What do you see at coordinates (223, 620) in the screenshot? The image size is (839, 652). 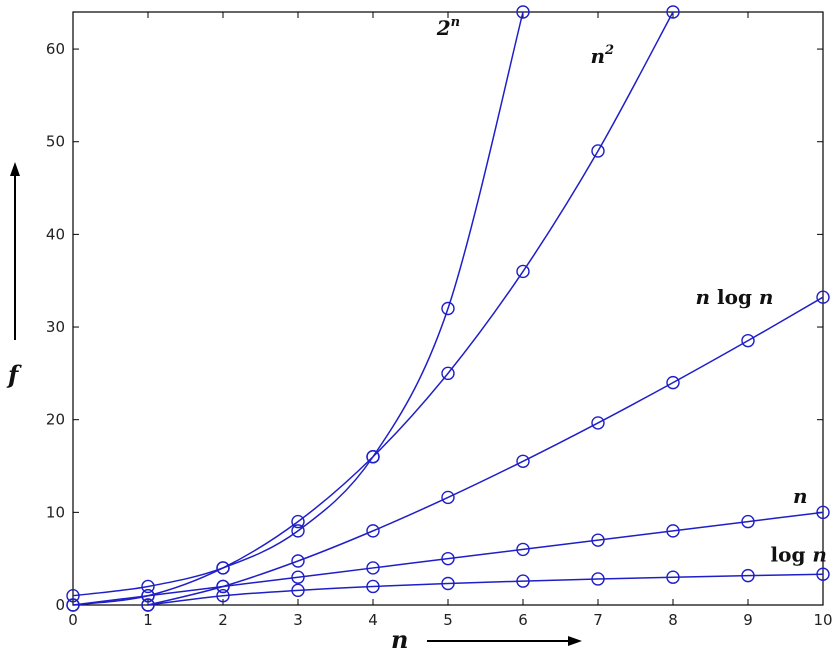 I see `x-tick-label: 2` at bounding box center [223, 620].